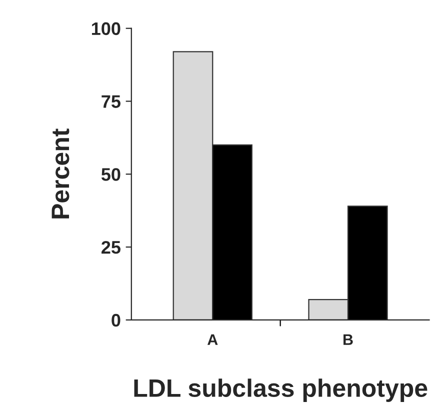  I want to click on y-axis-title: Percent, so click(61, 173).